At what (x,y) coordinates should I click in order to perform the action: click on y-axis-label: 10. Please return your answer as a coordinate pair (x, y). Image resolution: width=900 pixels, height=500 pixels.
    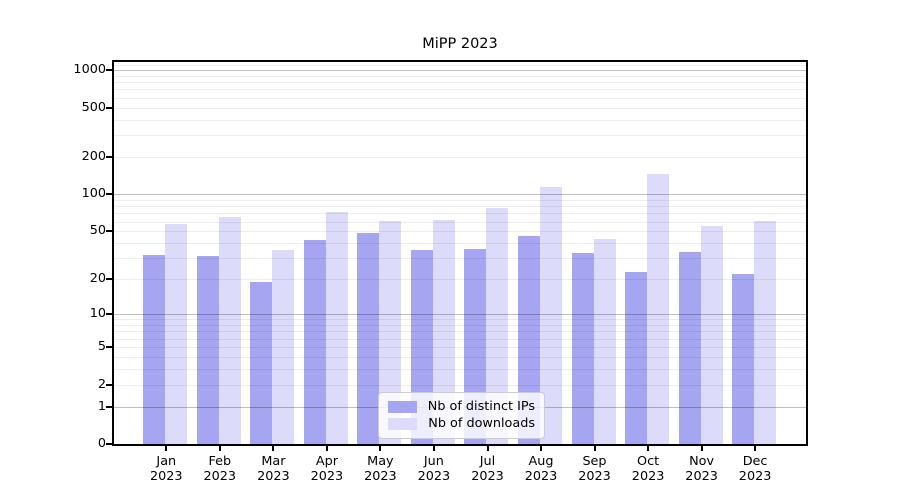
    Looking at the image, I should click on (97, 314).